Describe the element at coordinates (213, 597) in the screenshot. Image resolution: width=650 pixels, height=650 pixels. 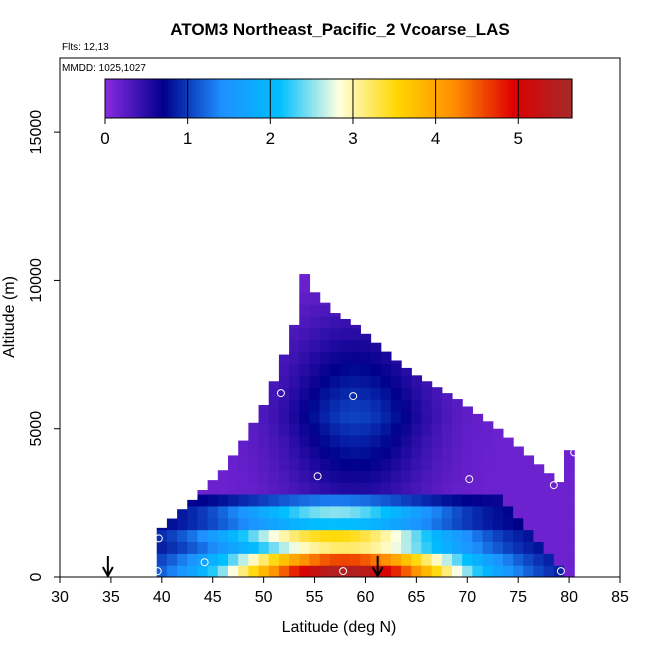
I see `x-tick-label: 45` at that location.